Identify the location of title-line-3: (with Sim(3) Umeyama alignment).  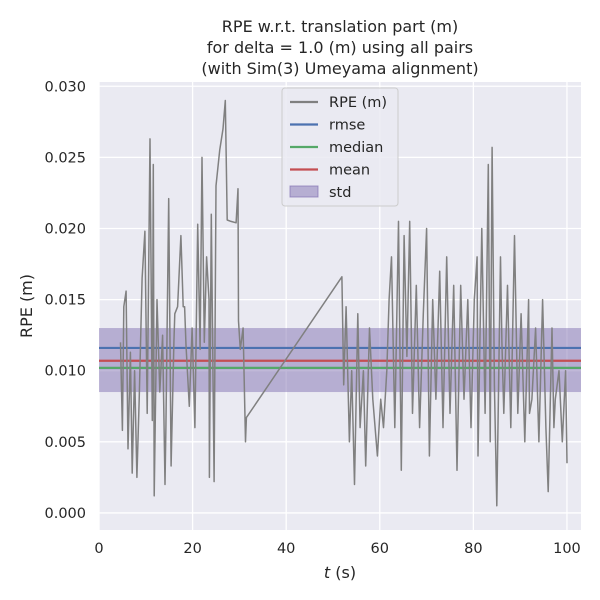
(339, 68).